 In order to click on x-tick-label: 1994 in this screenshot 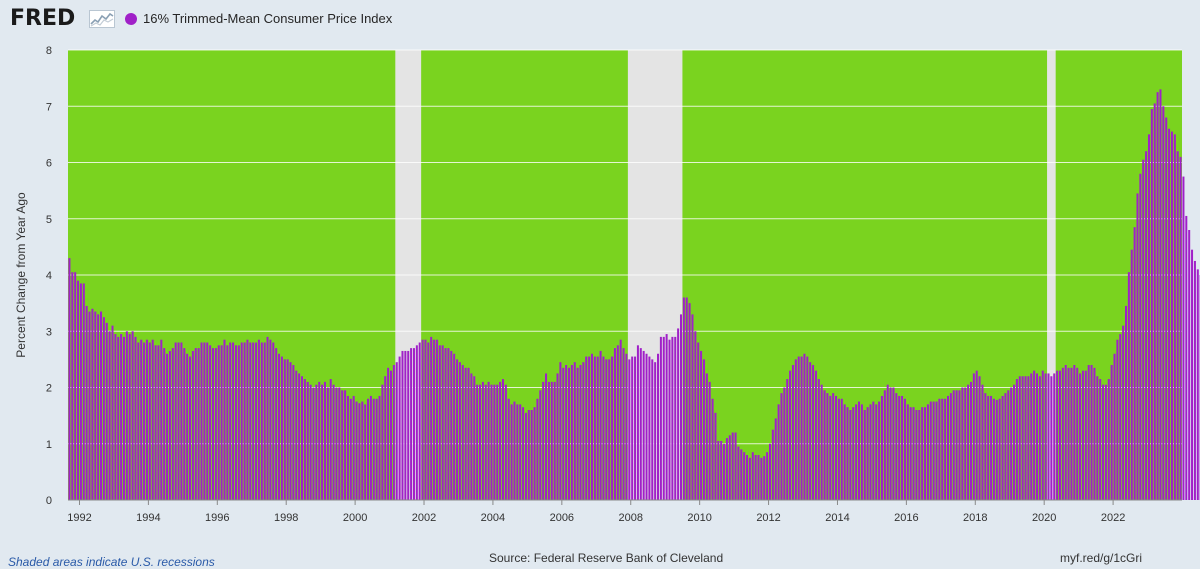, I will do `click(148, 518)`.